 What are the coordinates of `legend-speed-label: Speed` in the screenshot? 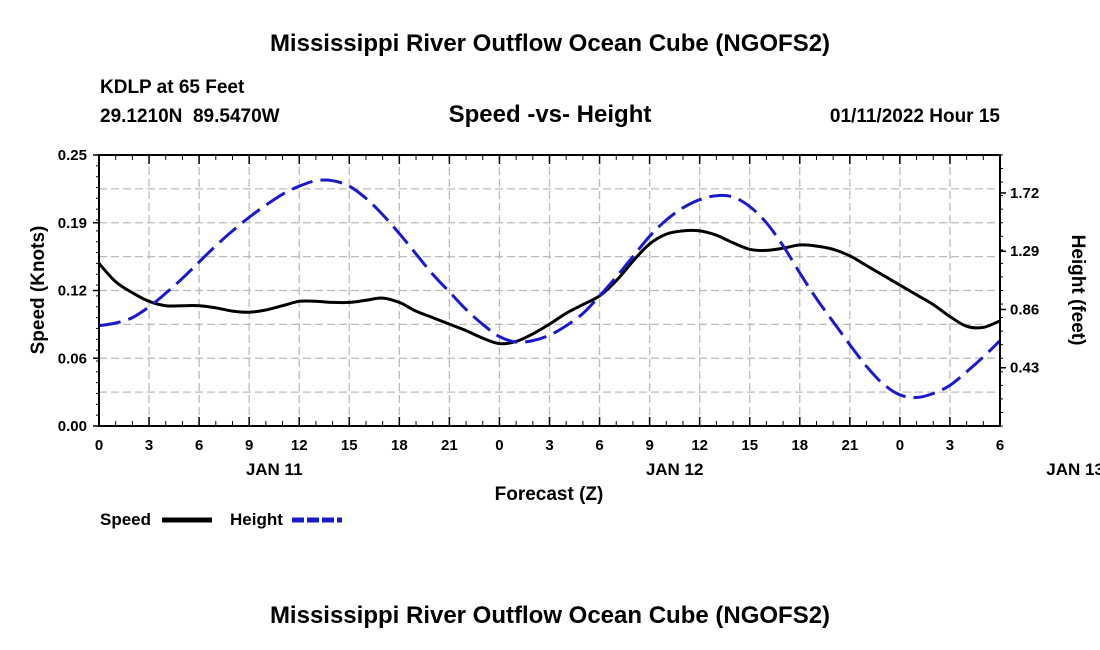 It's located at (125, 519).